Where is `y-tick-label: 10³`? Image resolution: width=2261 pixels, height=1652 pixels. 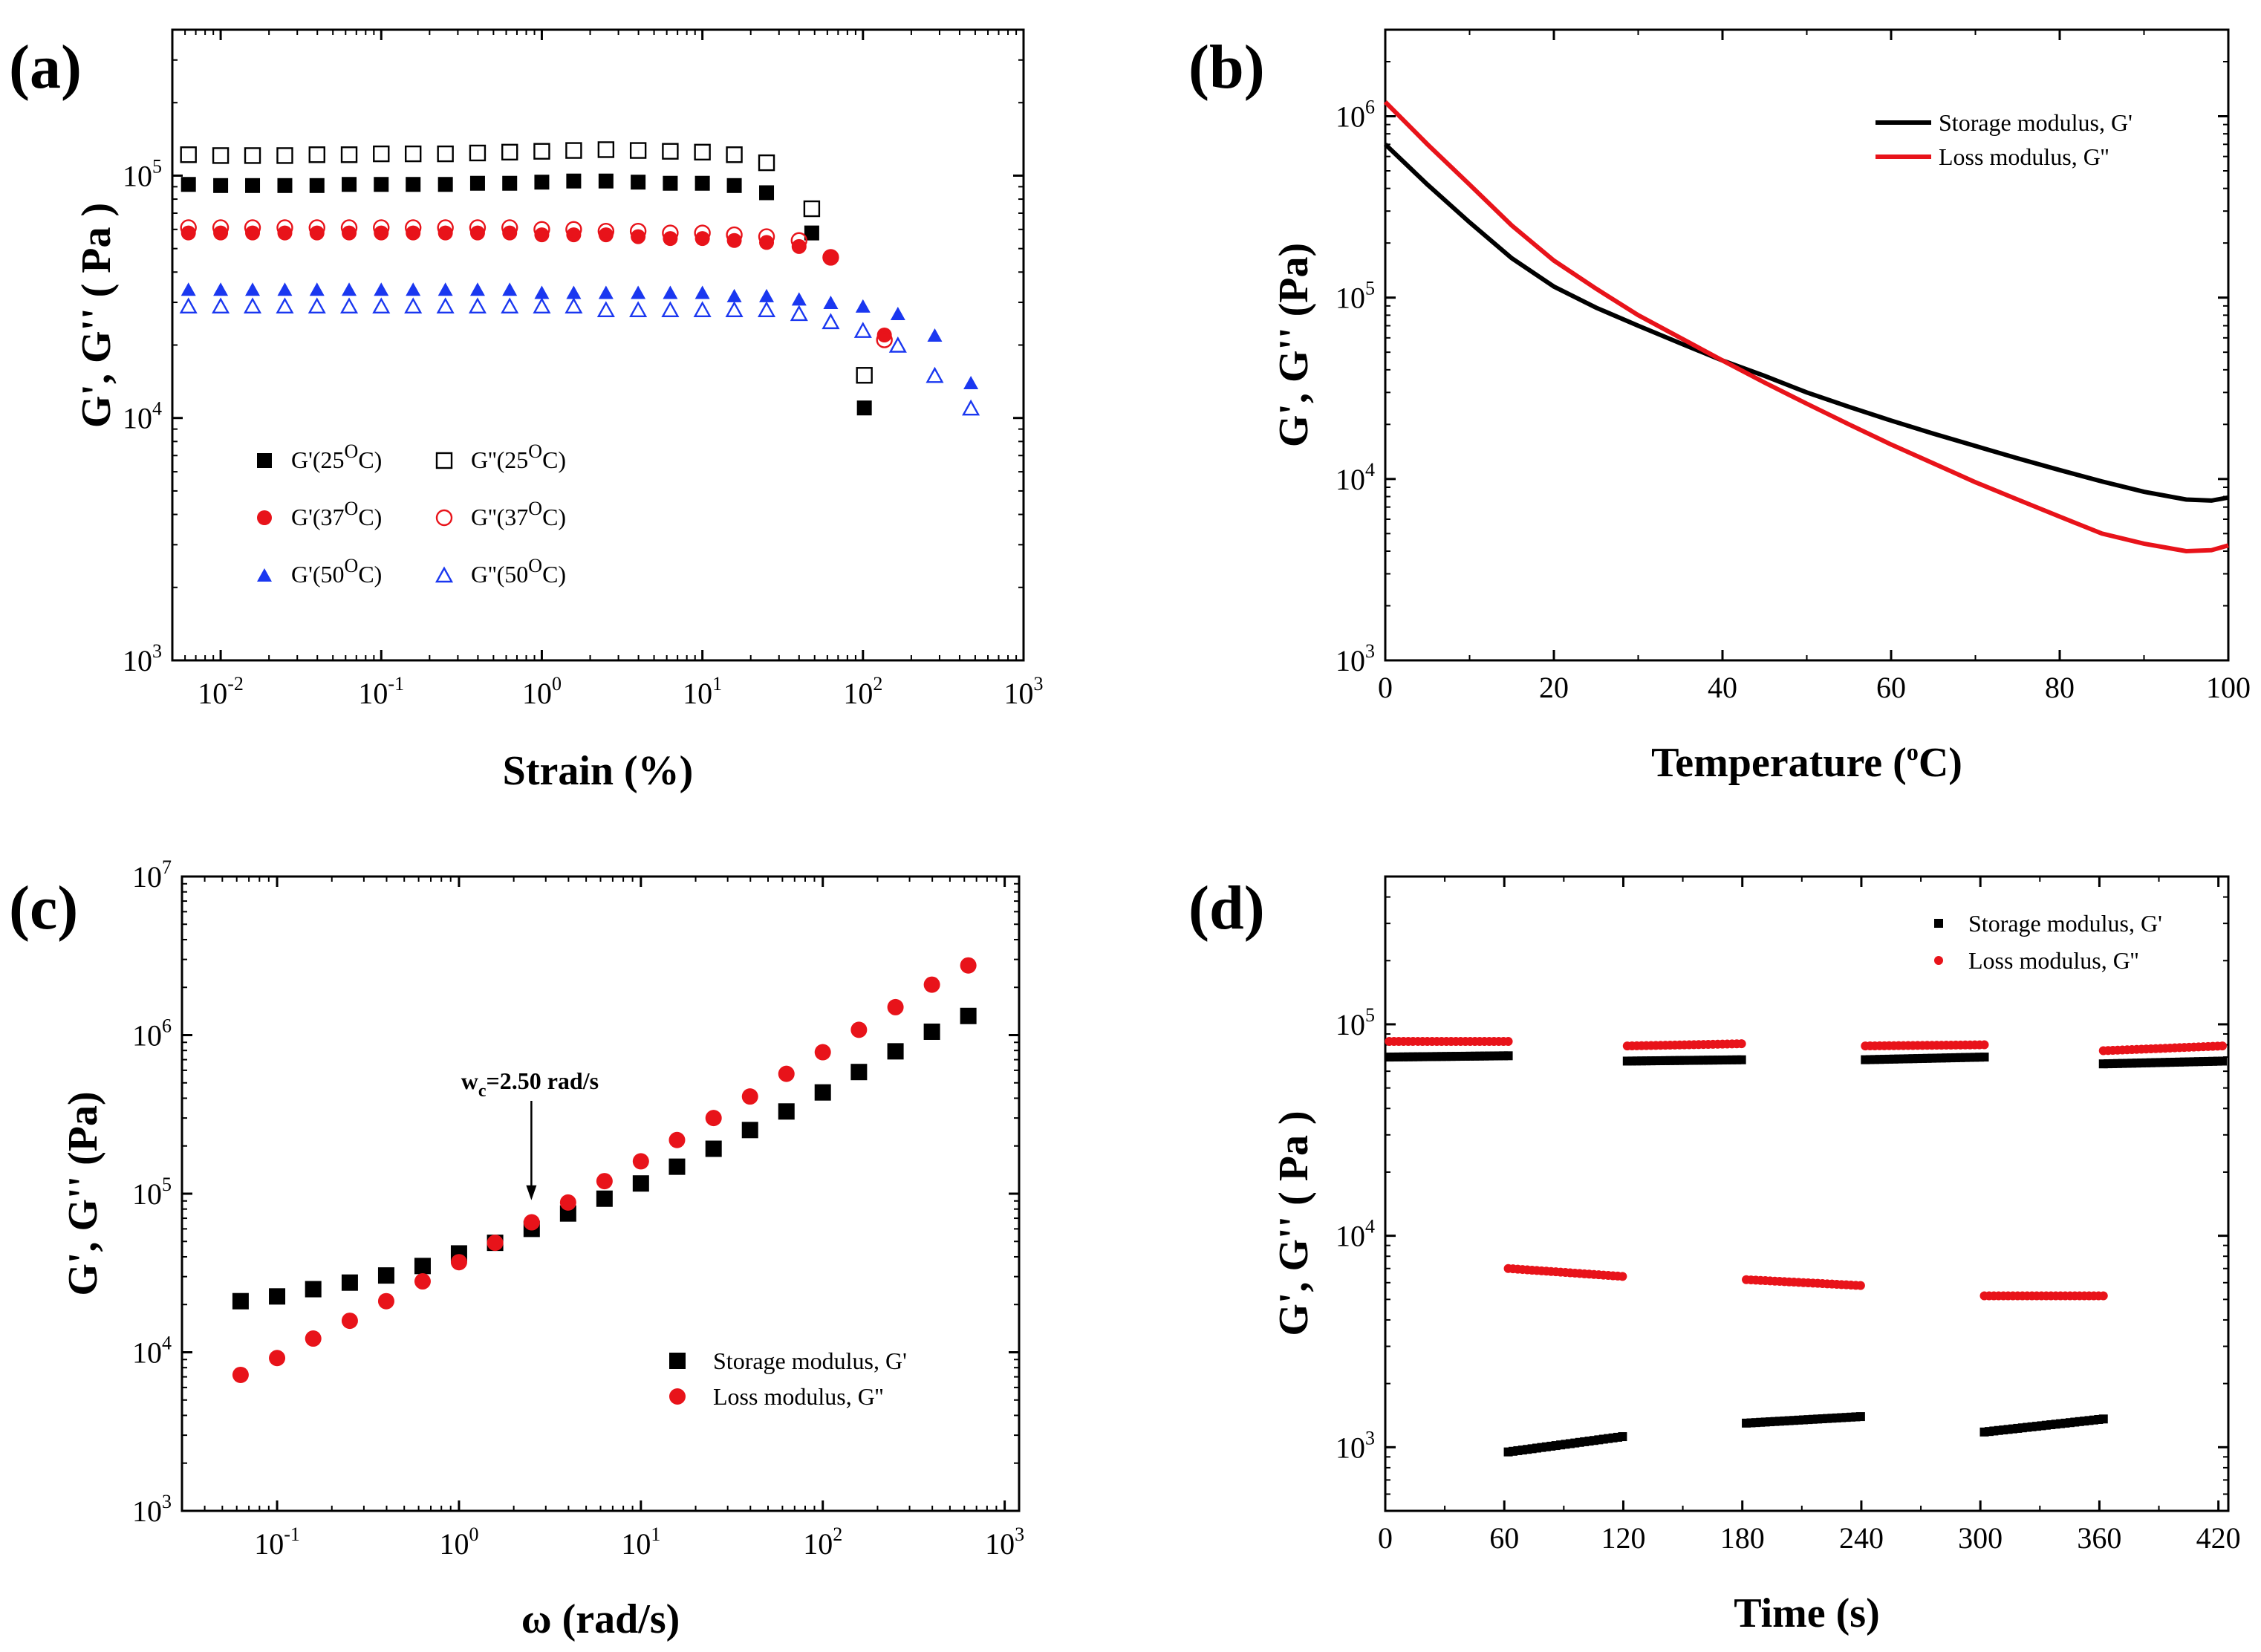 y-tick-label: 10³ is located at coordinates (1355, 1445).